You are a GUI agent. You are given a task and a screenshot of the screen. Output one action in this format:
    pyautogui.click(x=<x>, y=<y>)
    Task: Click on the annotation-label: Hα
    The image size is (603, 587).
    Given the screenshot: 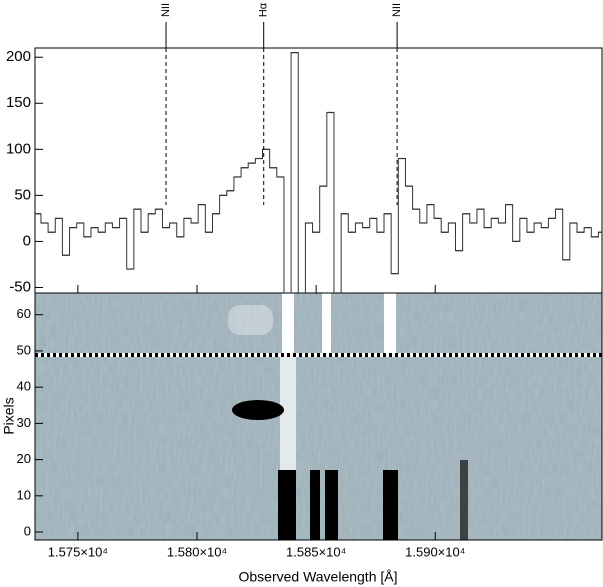 What is the action you would take?
    pyautogui.click(x=264, y=9)
    